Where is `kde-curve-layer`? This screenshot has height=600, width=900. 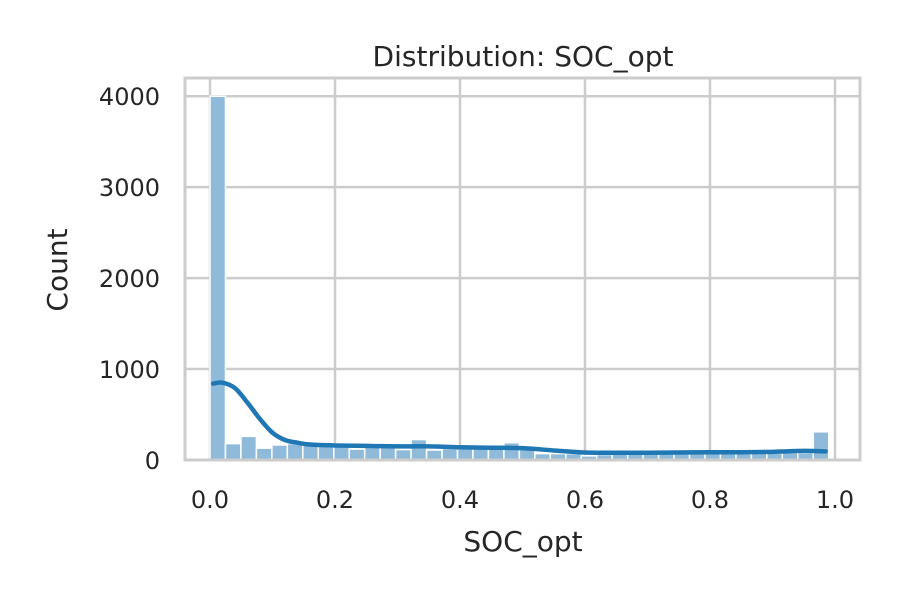 kde-curve-layer is located at coordinates (519, 418).